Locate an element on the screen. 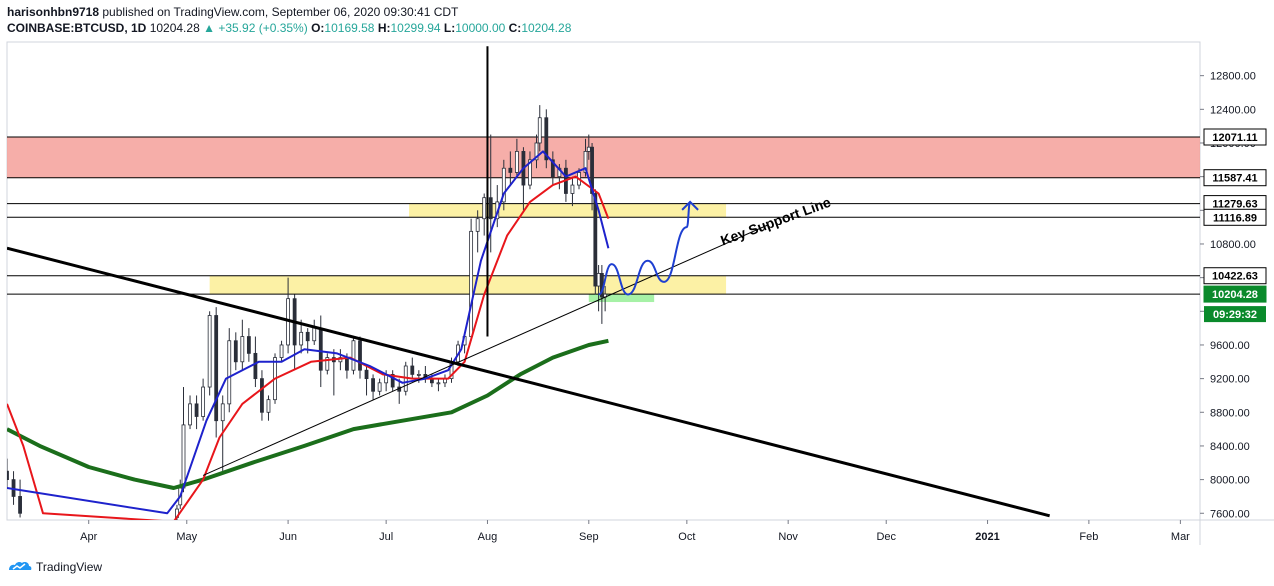 The height and width of the screenshot is (586, 1274). last-price-tag: 10204.28 is located at coordinates (1235, 294).